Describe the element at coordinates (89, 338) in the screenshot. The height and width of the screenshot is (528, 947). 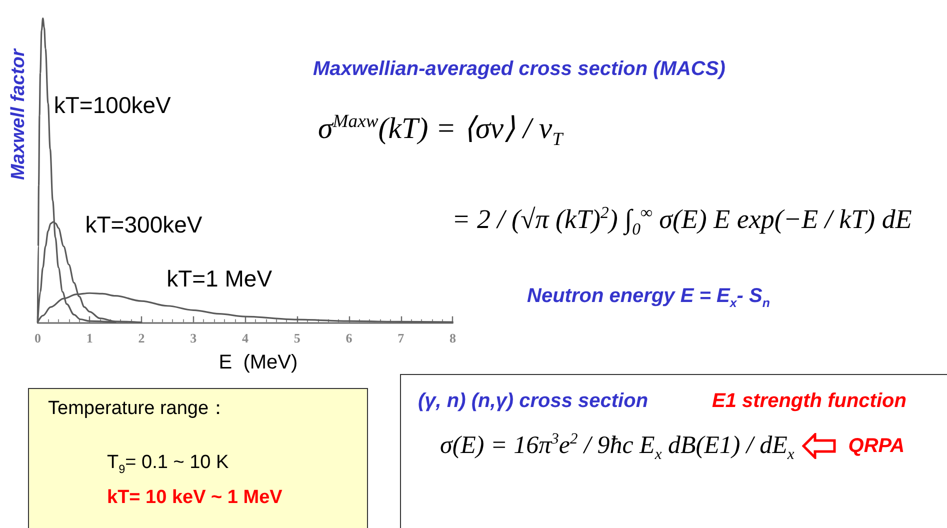
I see `x-tick-label: 1` at that location.